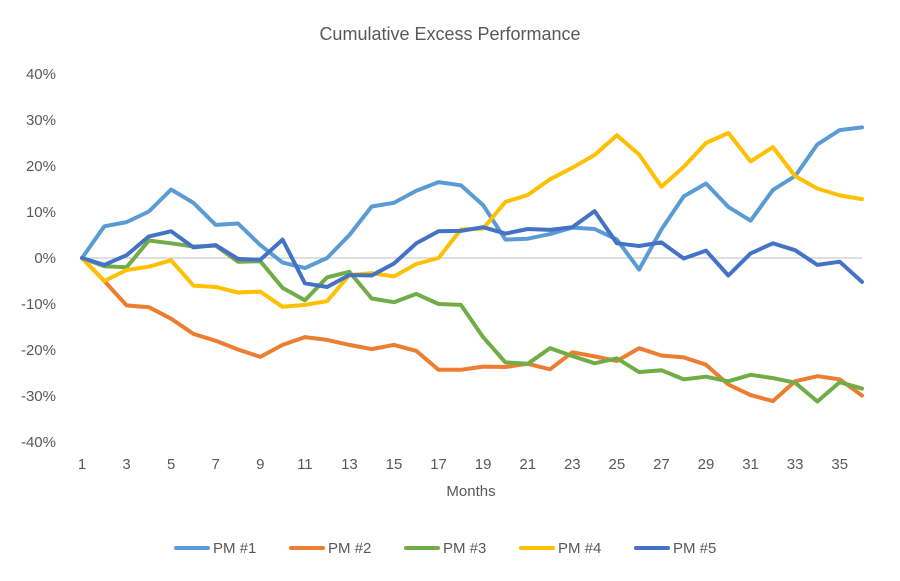 This screenshot has width=900, height=581. What do you see at coordinates (572, 464) in the screenshot?
I see `x-tick-label: 23` at bounding box center [572, 464].